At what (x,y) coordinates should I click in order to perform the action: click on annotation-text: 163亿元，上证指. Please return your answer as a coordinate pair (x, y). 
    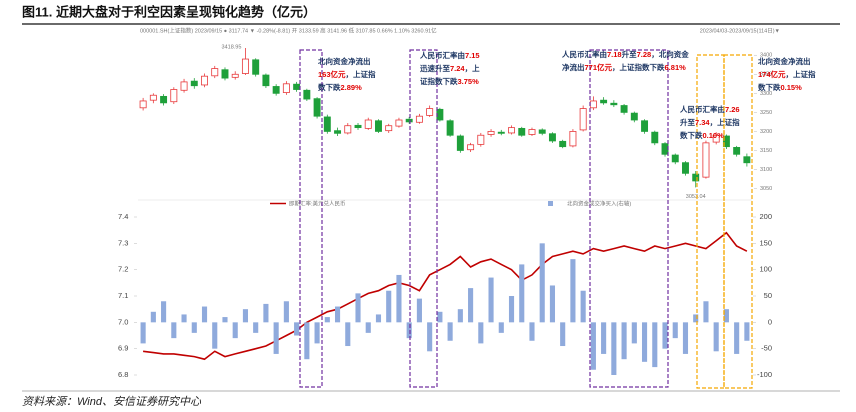
    Looking at the image, I should click on (347, 74).